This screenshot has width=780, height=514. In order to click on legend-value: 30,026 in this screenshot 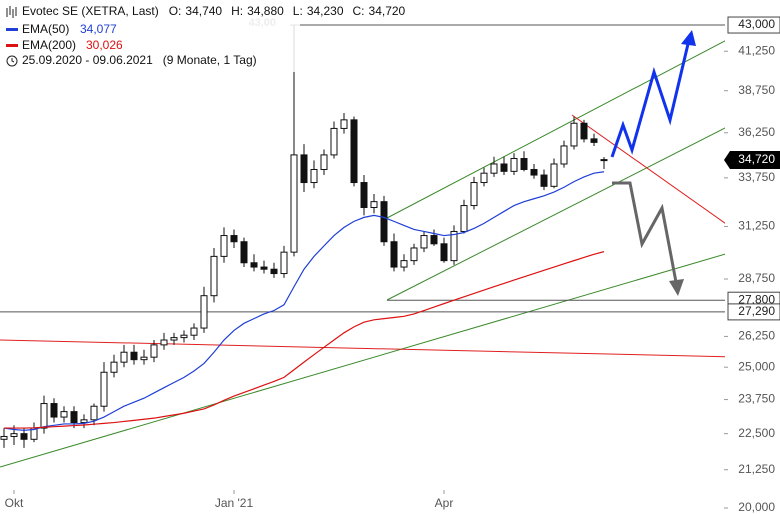, I will do `click(104, 45)`.